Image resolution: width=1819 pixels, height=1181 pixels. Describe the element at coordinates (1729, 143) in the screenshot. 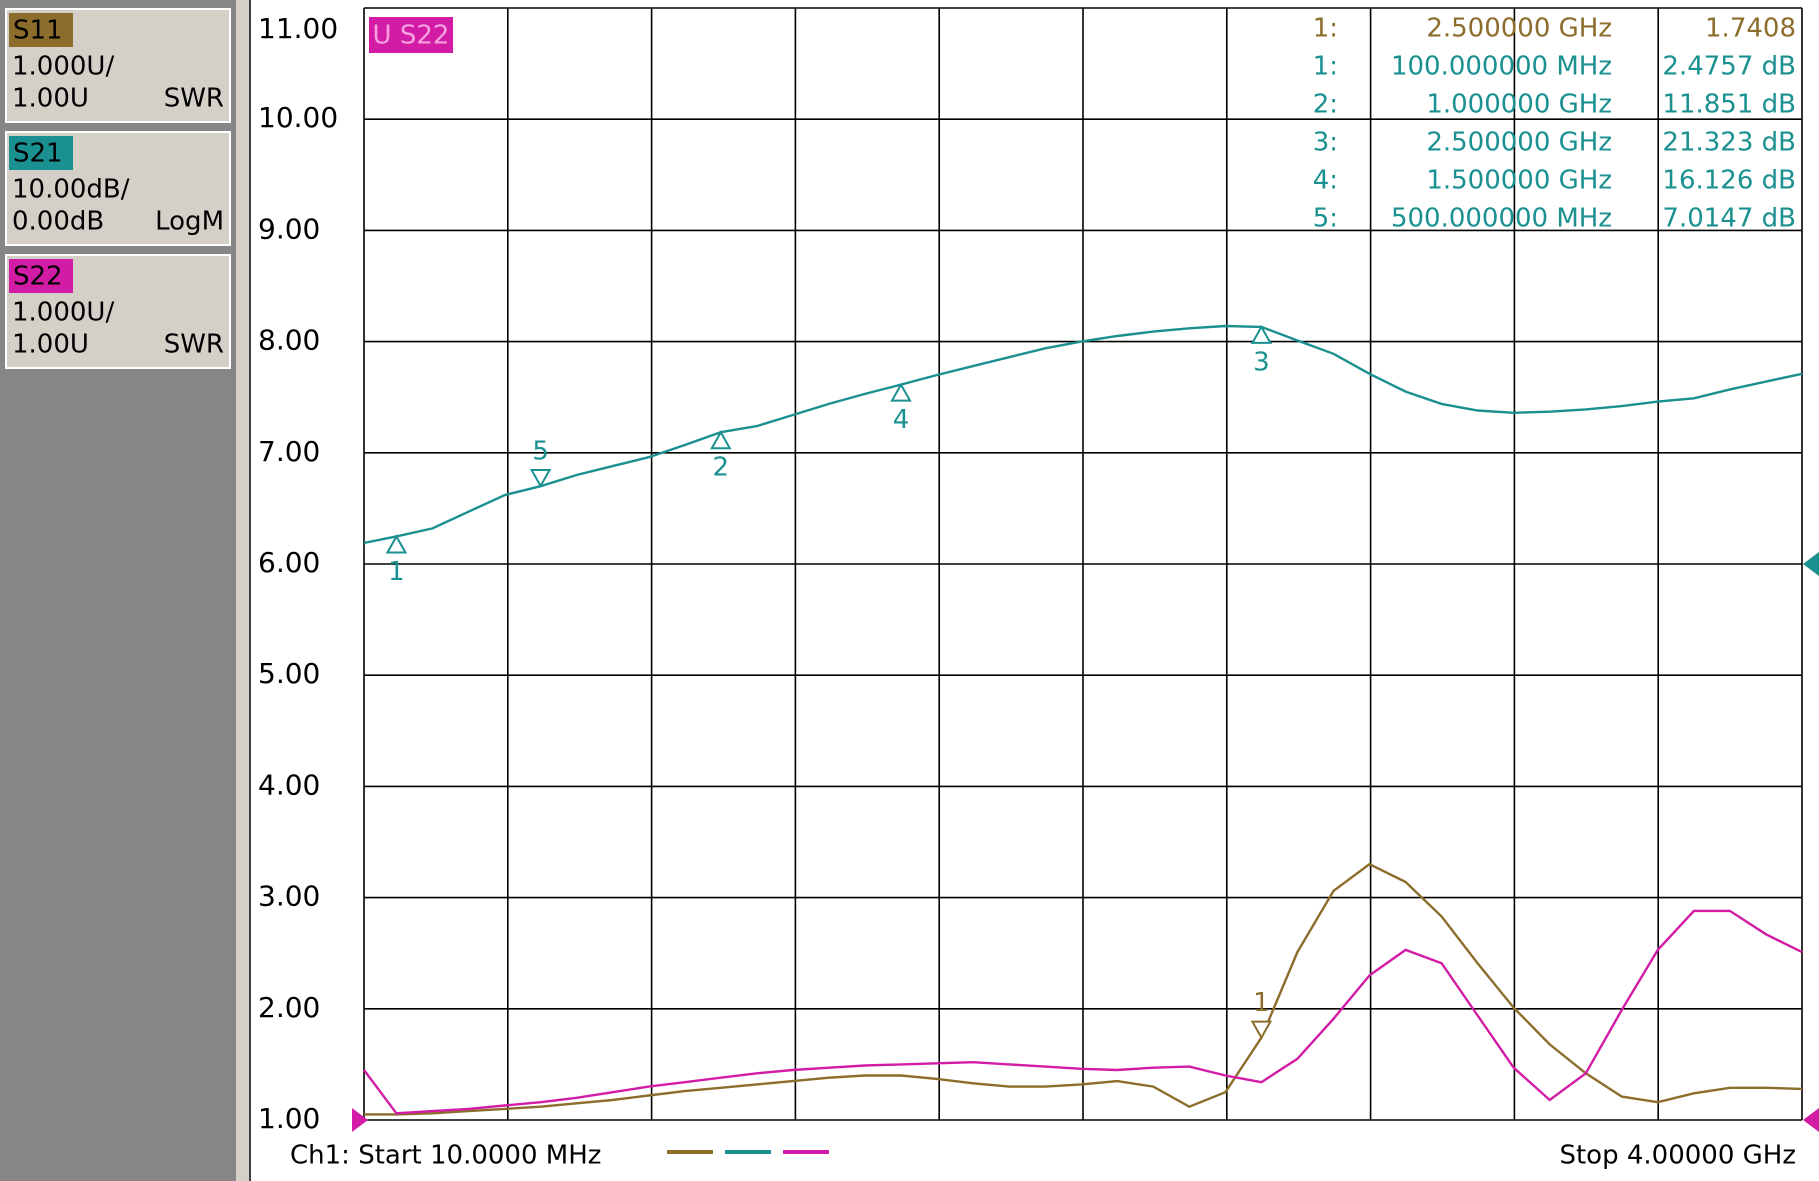

I see `marker-table-value: 21.323 dB` at that location.